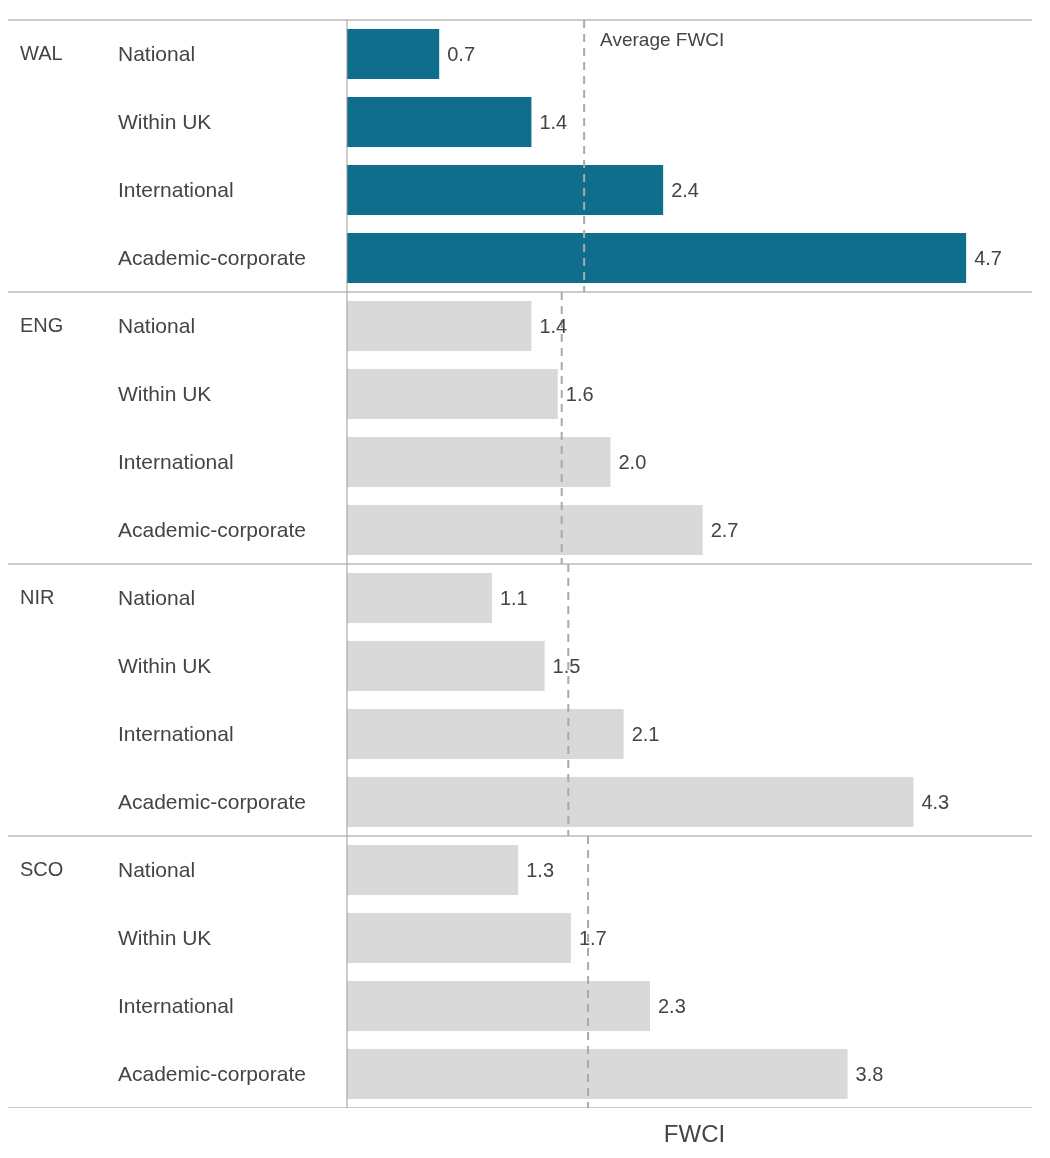 The height and width of the screenshot is (1158, 1050). What do you see at coordinates (513, 598) in the screenshot?
I see `data-label: 1.1` at bounding box center [513, 598].